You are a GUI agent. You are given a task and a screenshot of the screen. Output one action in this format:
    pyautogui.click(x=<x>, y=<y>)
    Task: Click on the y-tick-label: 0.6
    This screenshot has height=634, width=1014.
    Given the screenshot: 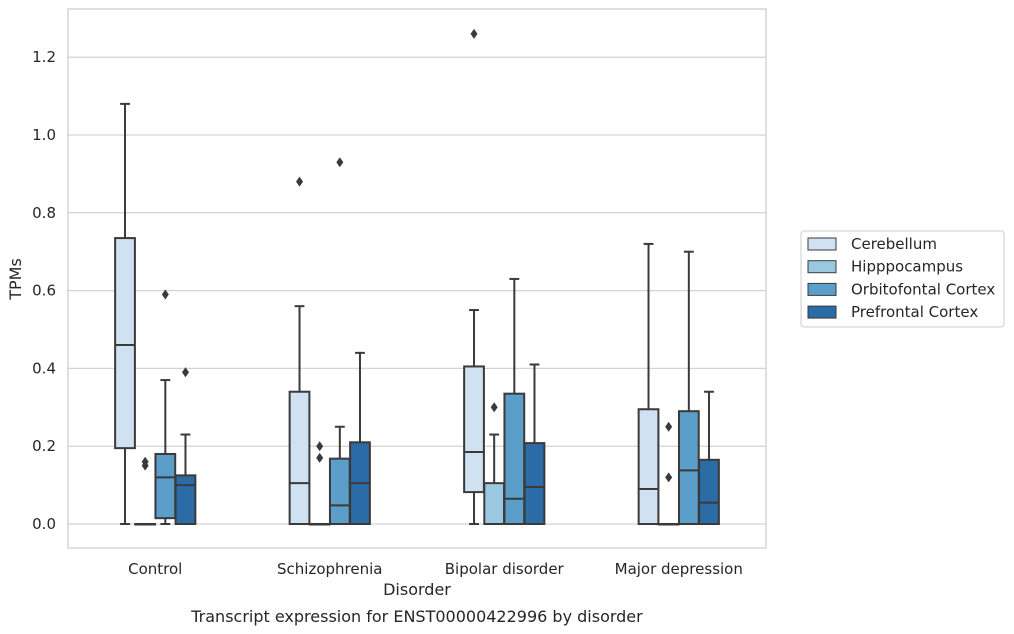 What is the action you would take?
    pyautogui.click(x=44, y=291)
    